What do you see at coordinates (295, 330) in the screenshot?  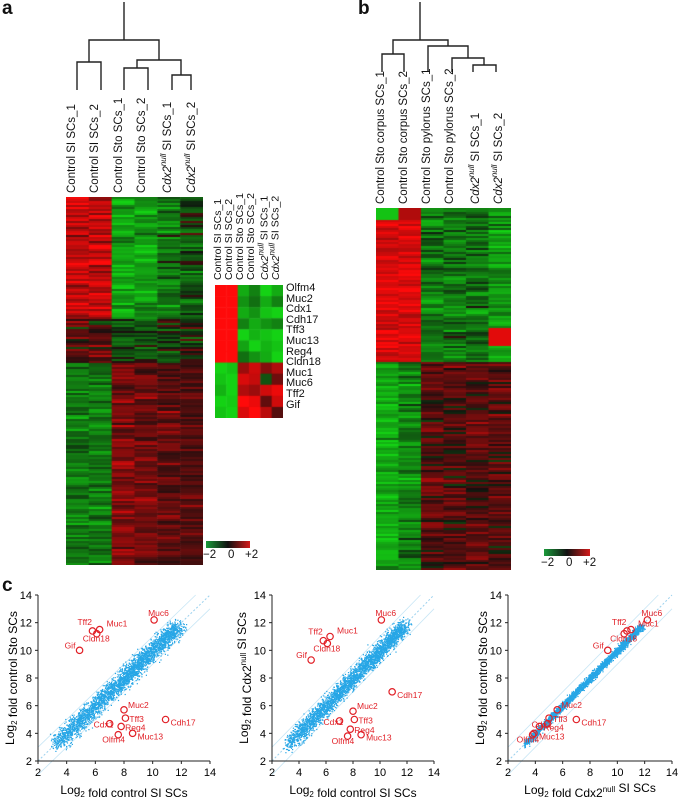 I see `inset-gene-label: Tff3` at bounding box center [295, 330].